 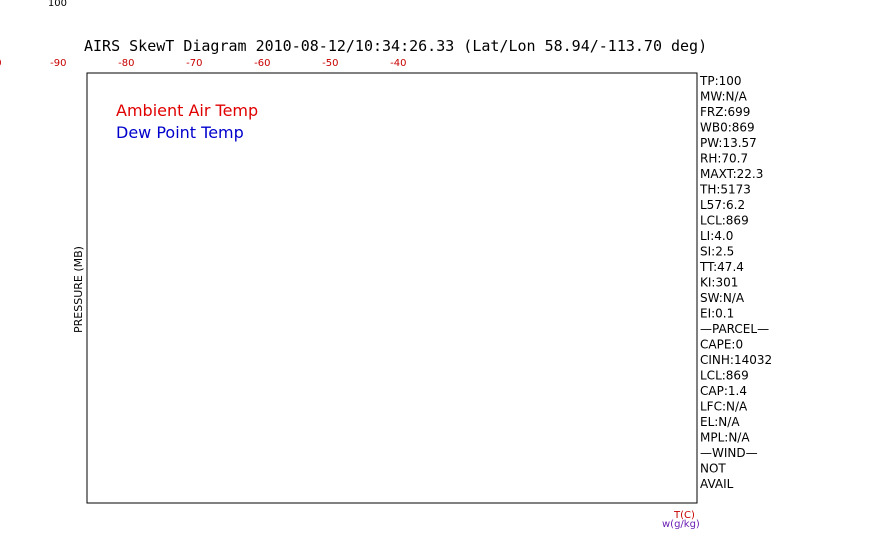 I want to click on side-panel-entry: AVAIL, so click(x=717, y=484).